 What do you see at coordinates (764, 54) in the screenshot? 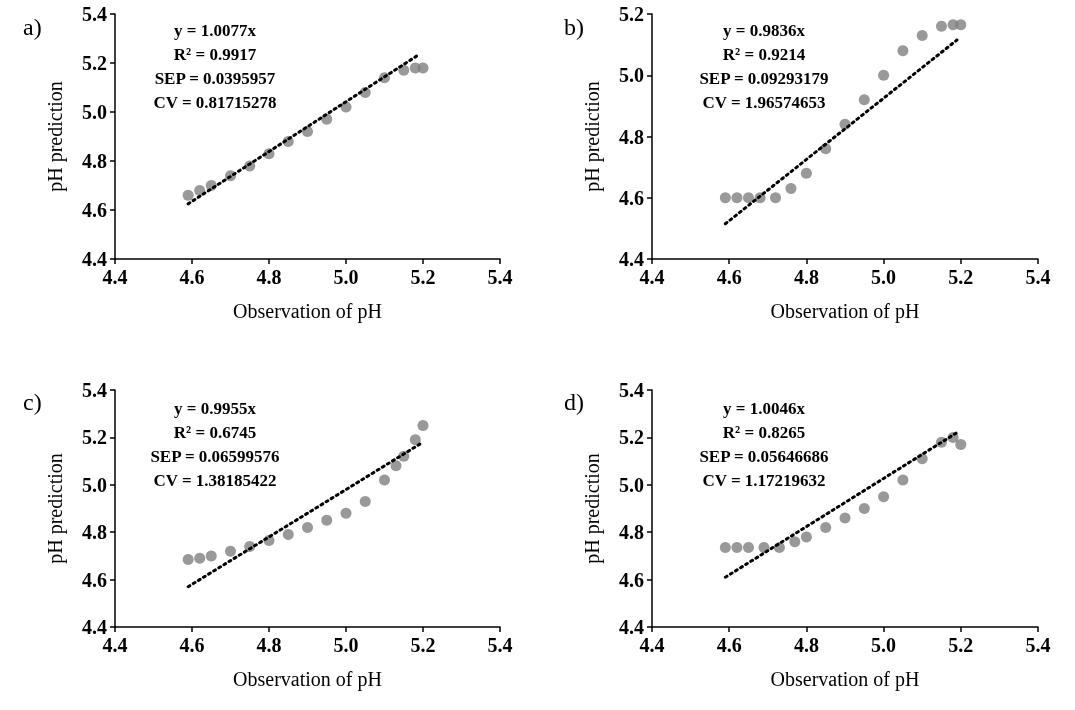
I see `annotation: R² = 0.9214` at bounding box center [764, 54].